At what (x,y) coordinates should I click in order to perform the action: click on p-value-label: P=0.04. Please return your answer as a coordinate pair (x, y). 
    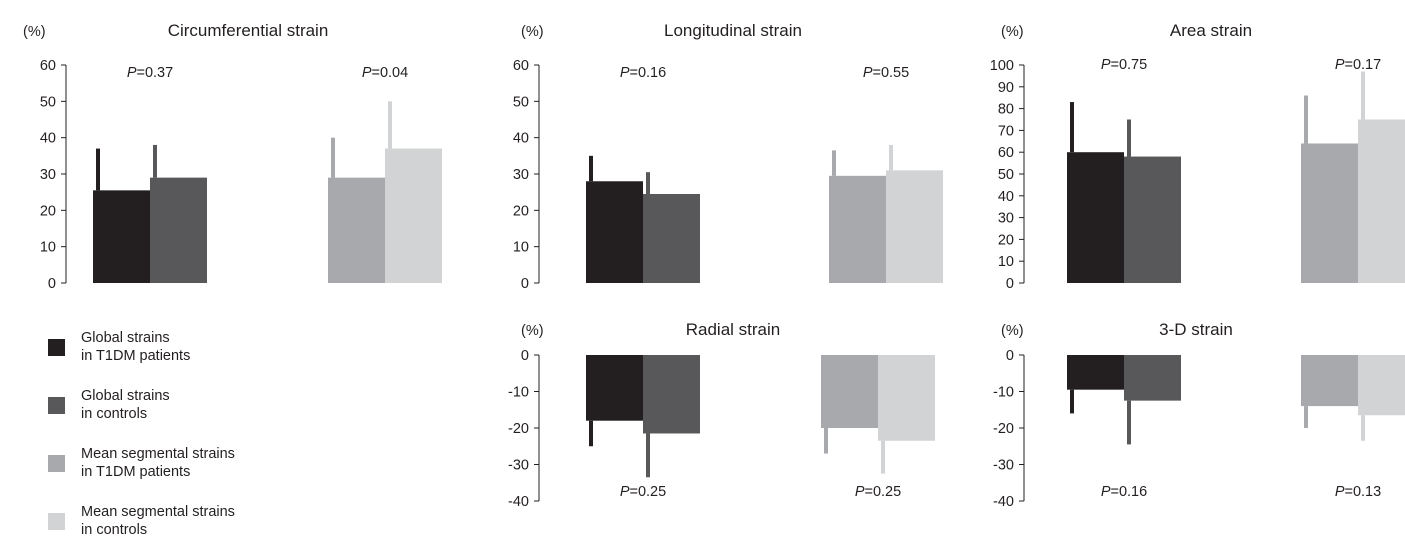
    Looking at the image, I should click on (385, 73).